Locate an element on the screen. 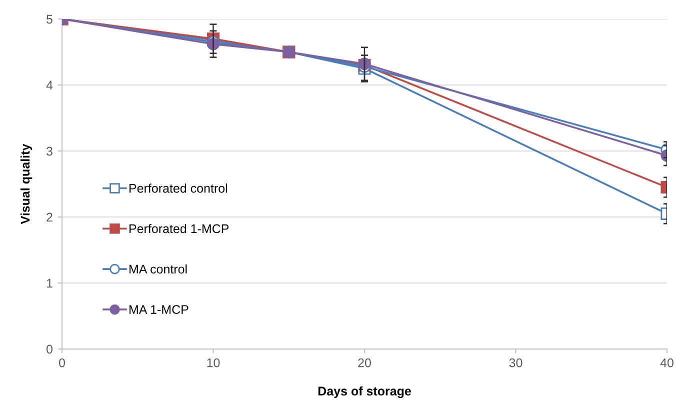  x-tick-label: 0 is located at coordinates (62, 363).